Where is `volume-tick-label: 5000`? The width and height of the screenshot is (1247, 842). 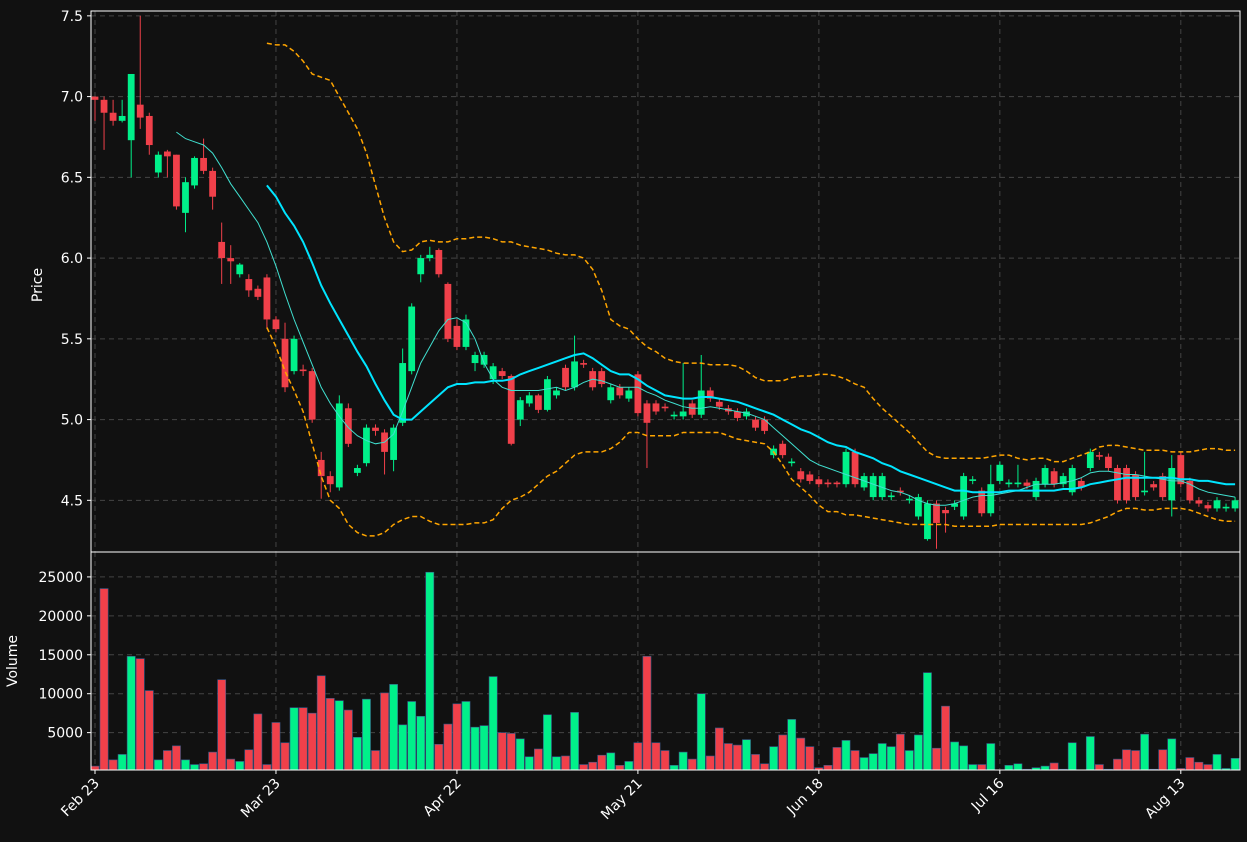
volume-tick-label: 5000 is located at coordinates (65, 734).